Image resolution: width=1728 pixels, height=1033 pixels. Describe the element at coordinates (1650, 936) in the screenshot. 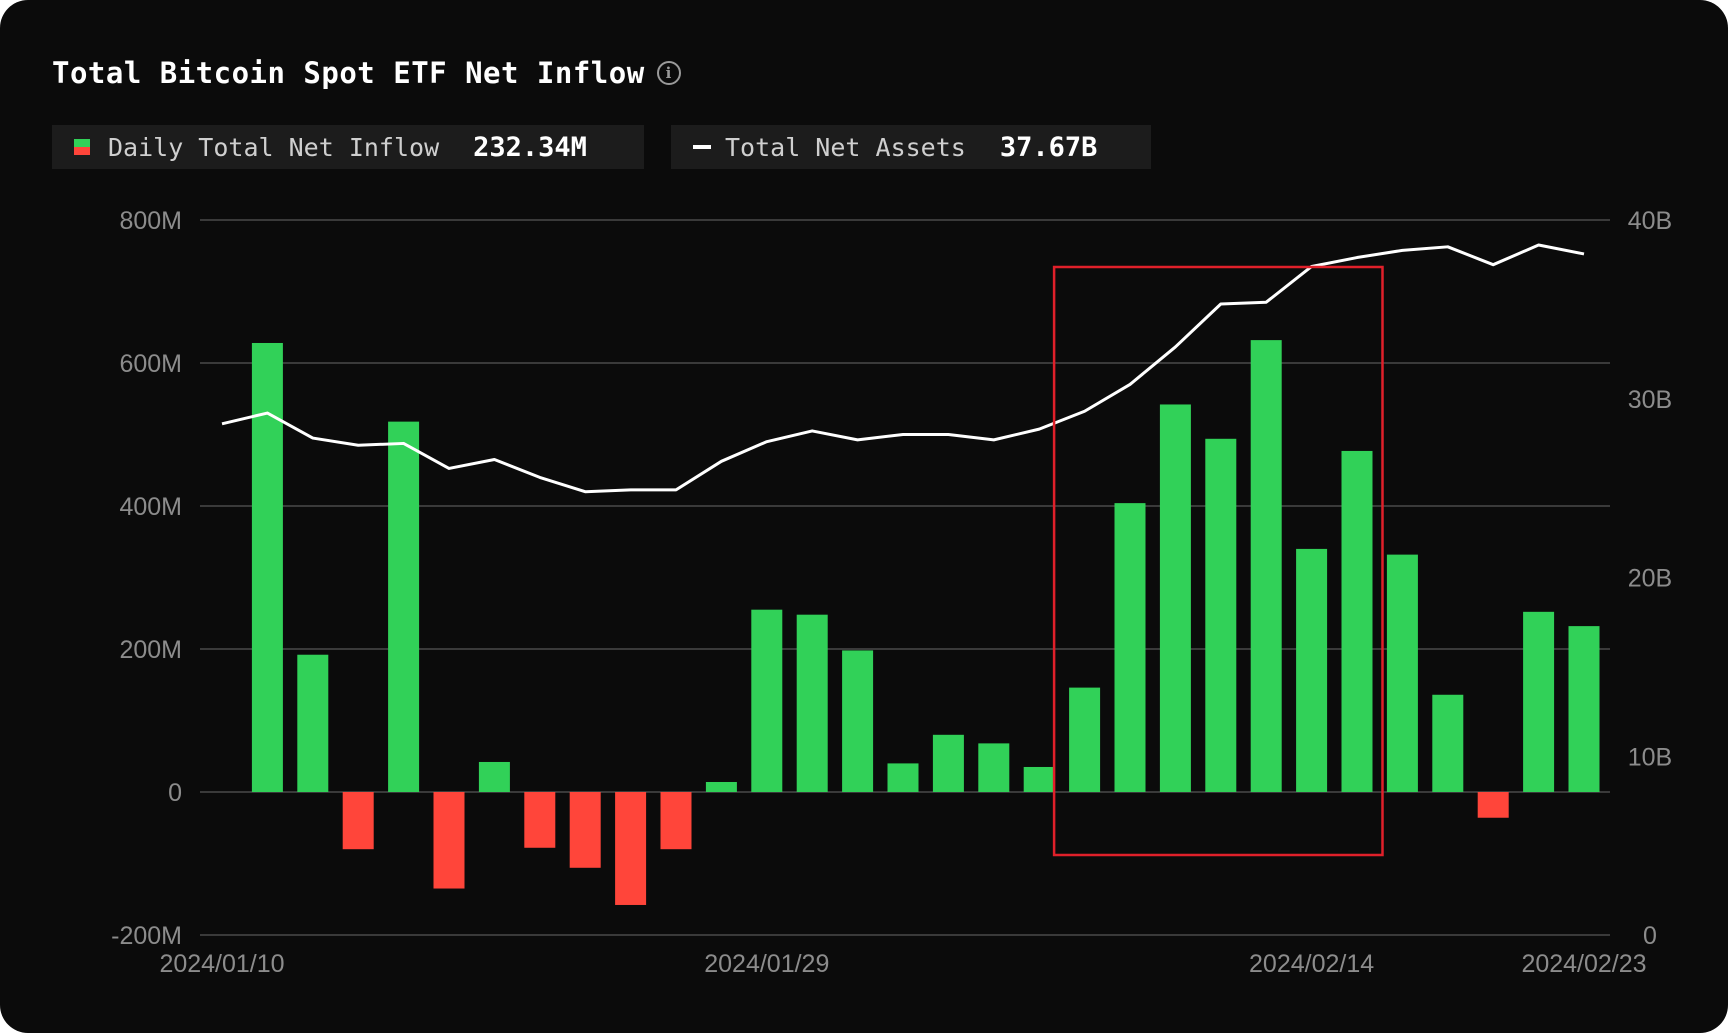

I see `right-axis-tick-label: 0` at that location.